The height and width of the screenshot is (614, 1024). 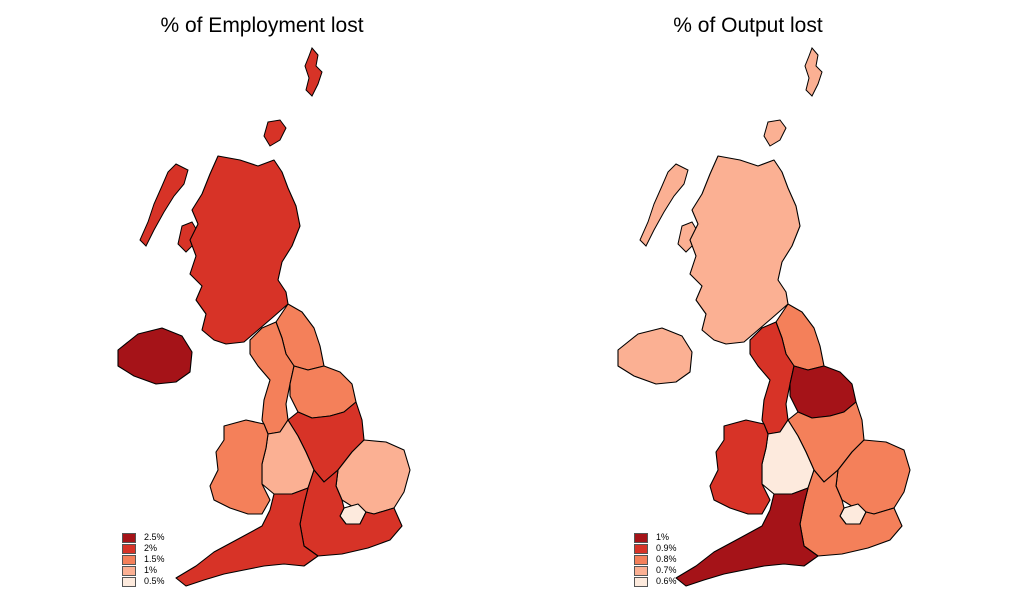 What do you see at coordinates (154, 559) in the screenshot?
I see `legend-label: 1.5%` at bounding box center [154, 559].